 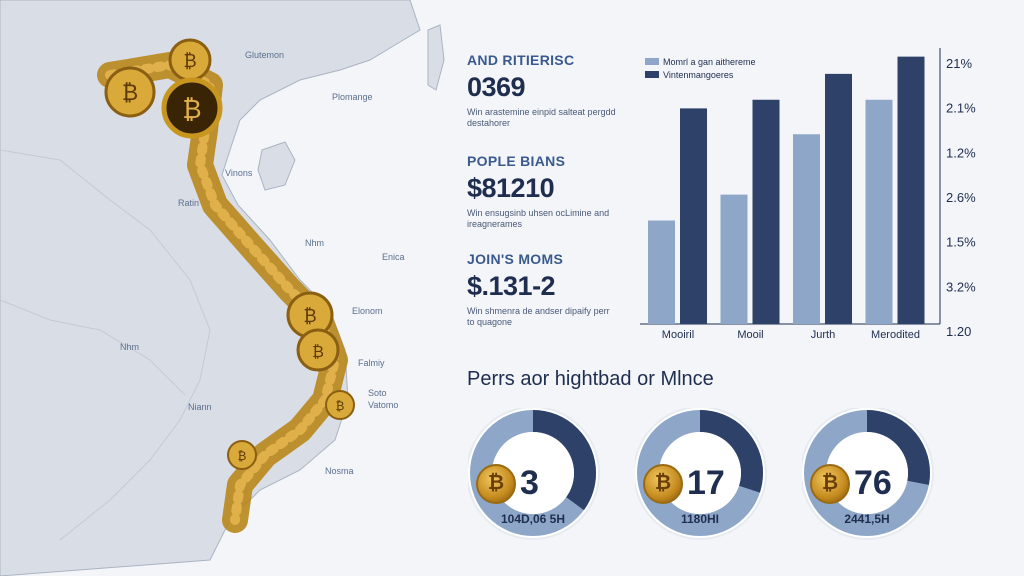 What do you see at coordinates (750, 335) in the screenshot?
I see `x-tick-label: Mooil` at bounding box center [750, 335].